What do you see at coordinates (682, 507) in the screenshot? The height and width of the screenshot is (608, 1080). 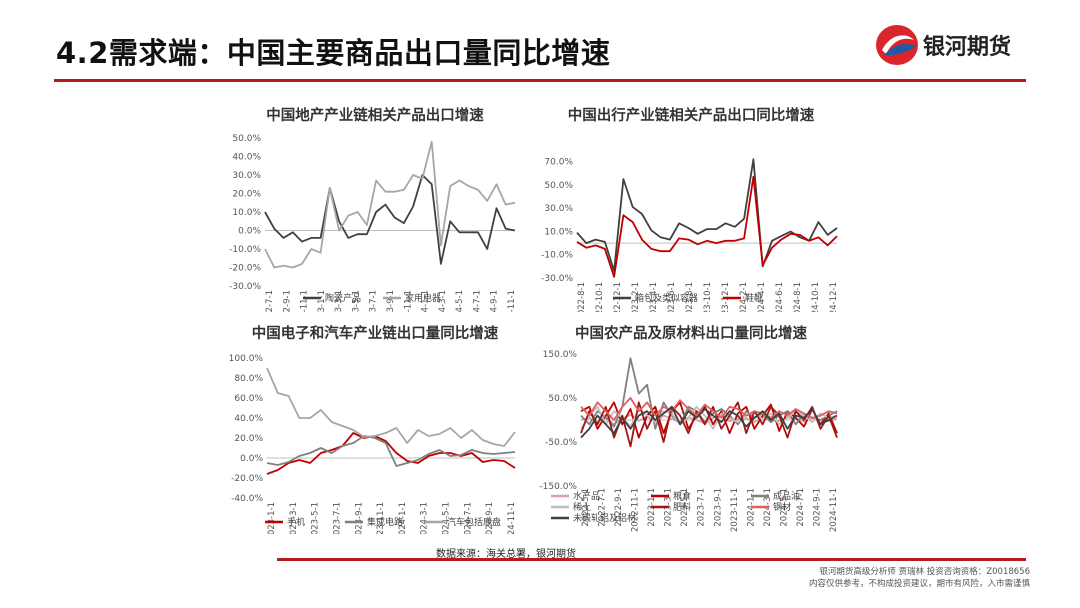 I see `legend-label: 肥料` at bounding box center [682, 507].